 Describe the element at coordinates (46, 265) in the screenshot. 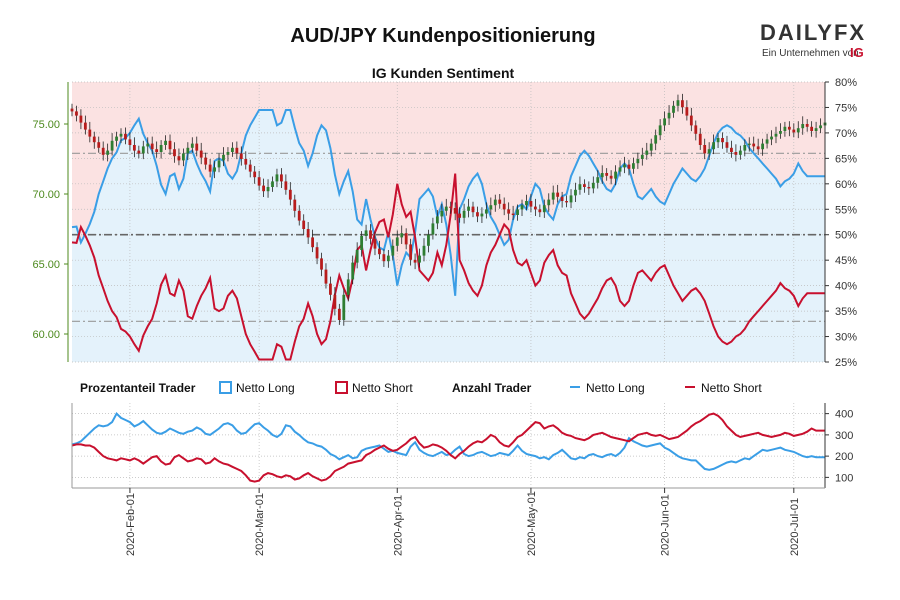

I see `left-tick-label: 65.00` at that location.